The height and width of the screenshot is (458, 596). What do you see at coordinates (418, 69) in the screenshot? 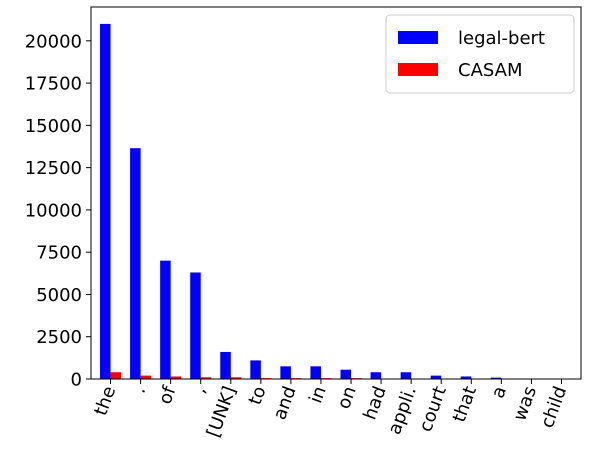
I see `legend-swatch-casam` at bounding box center [418, 69].